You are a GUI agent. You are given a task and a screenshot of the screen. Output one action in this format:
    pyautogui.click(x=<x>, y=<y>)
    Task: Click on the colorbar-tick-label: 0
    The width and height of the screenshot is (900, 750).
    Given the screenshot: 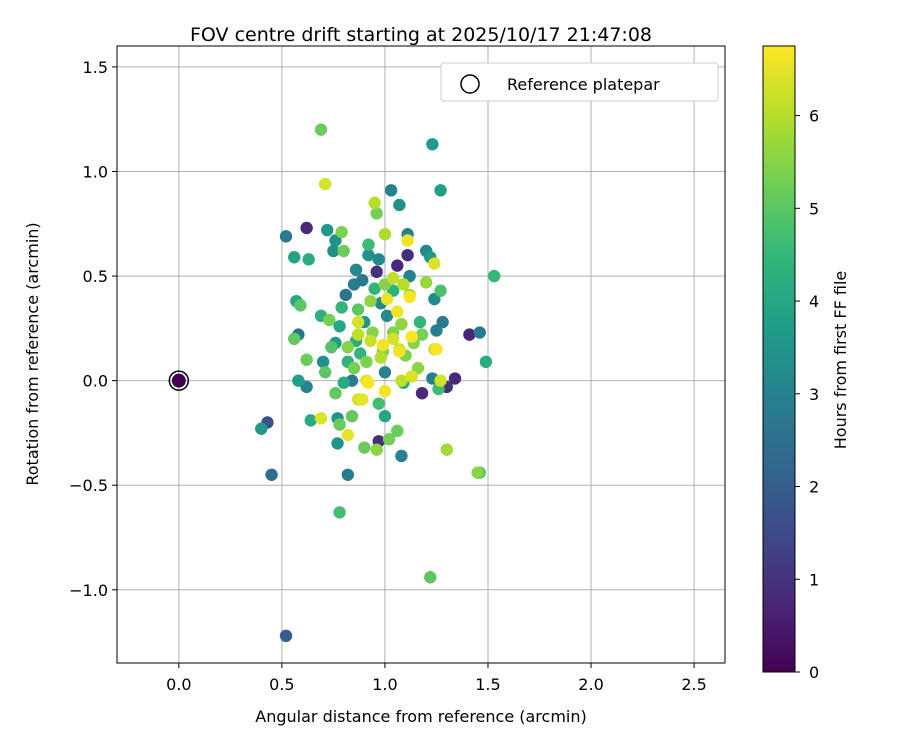 What is the action you would take?
    pyautogui.click(x=814, y=672)
    